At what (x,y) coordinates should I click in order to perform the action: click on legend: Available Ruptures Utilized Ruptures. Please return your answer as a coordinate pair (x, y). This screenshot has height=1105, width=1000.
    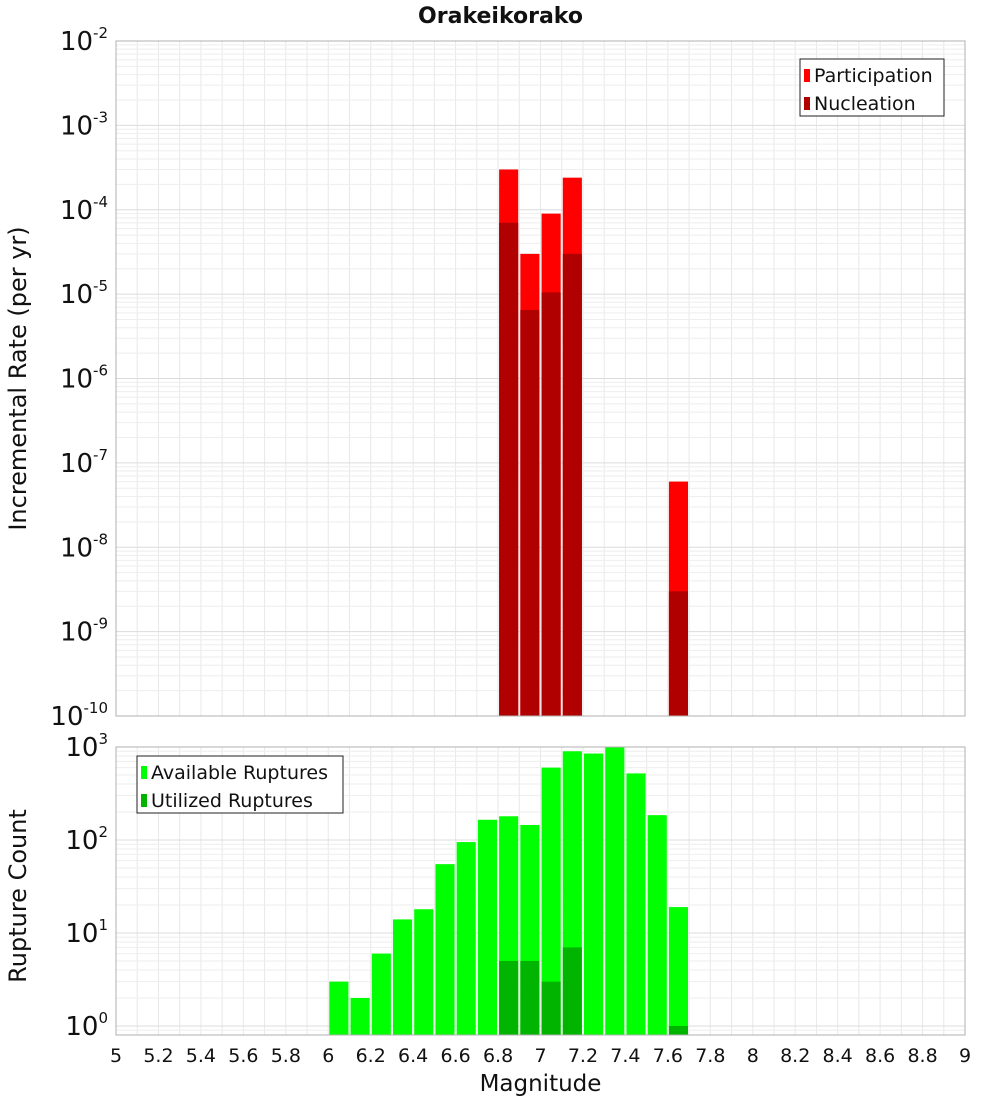
    Looking at the image, I should click on (240, 784).